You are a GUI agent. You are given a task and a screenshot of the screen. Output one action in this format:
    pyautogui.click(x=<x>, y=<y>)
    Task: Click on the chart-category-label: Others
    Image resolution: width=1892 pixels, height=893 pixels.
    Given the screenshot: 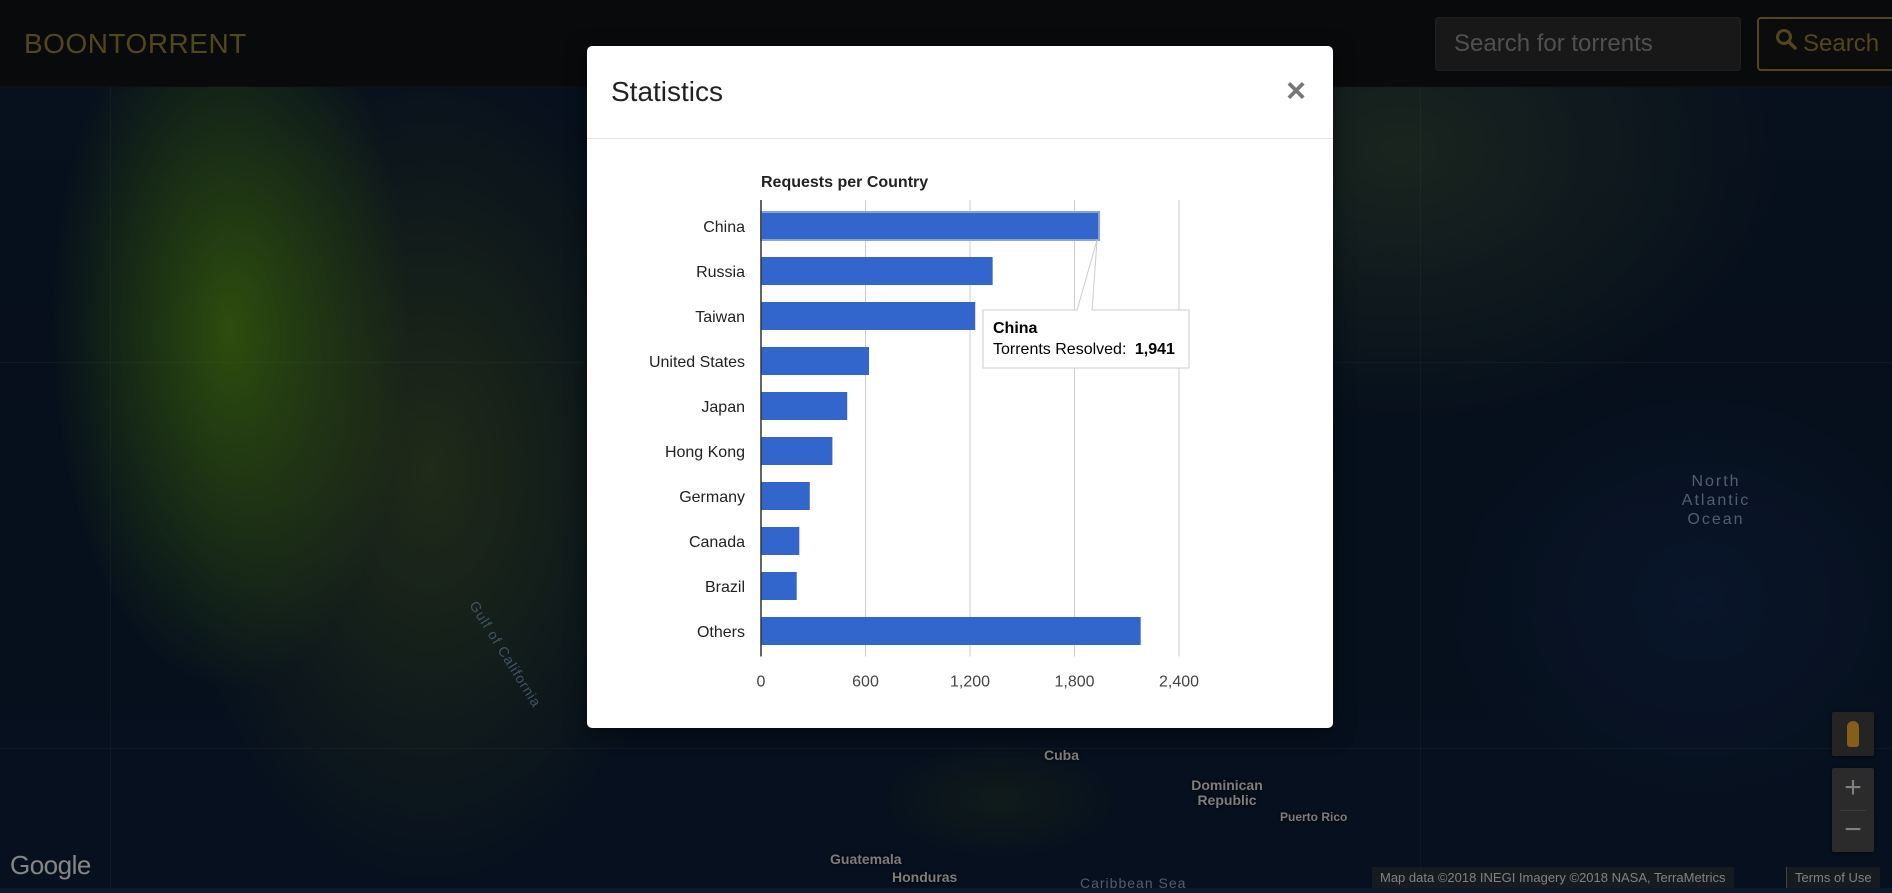 What is the action you would take?
    pyautogui.click(x=721, y=632)
    